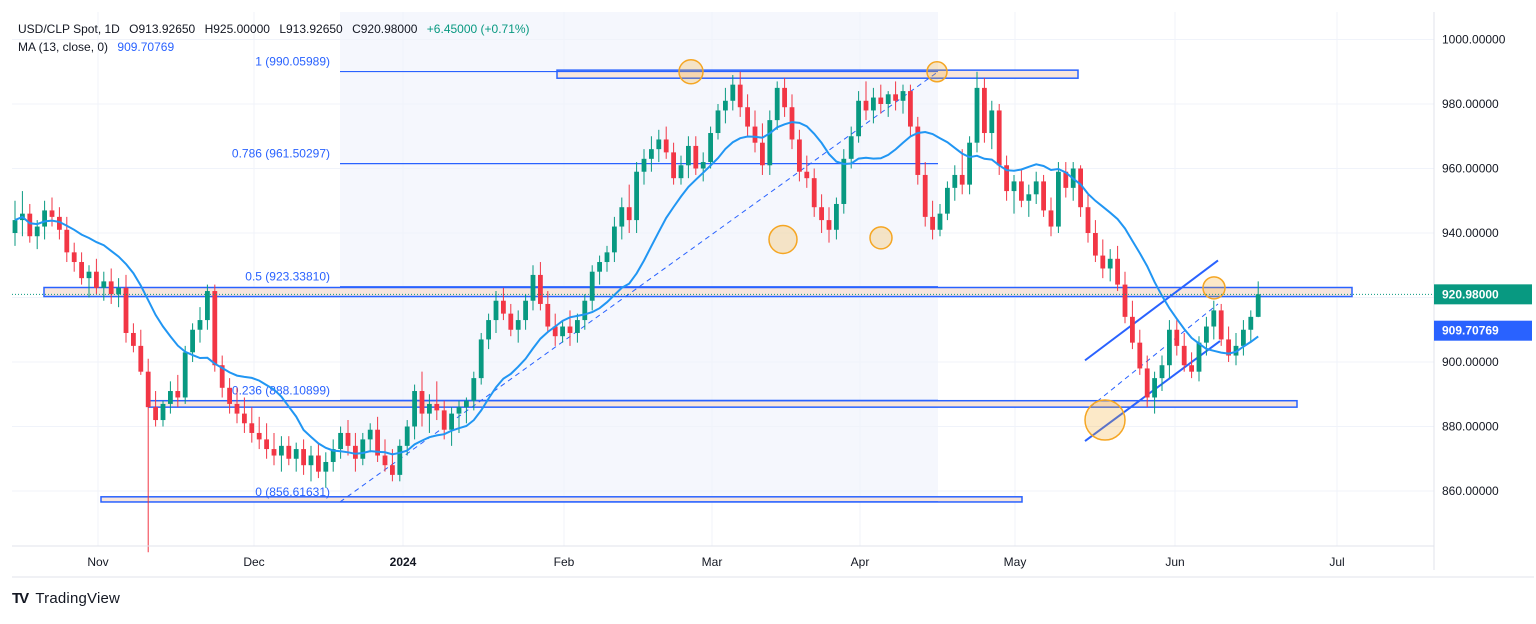 The height and width of the screenshot is (624, 1536). What do you see at coordinates (772, 312) in the screenshot?
I see `price-tags: 920.98000 909.70769` at bounding box center [772, 312].